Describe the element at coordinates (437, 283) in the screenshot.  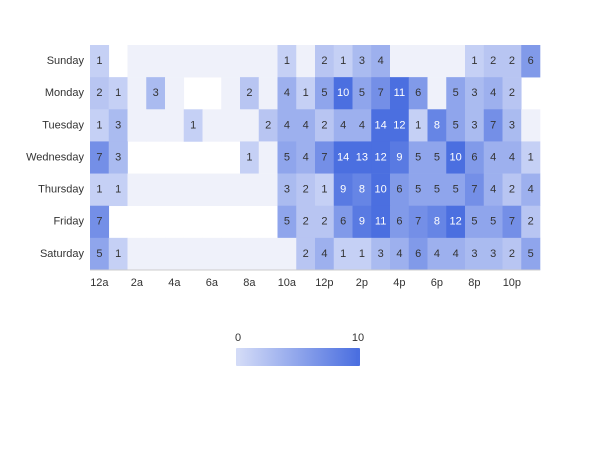
I see `x-tick-label: 6p` at that location.